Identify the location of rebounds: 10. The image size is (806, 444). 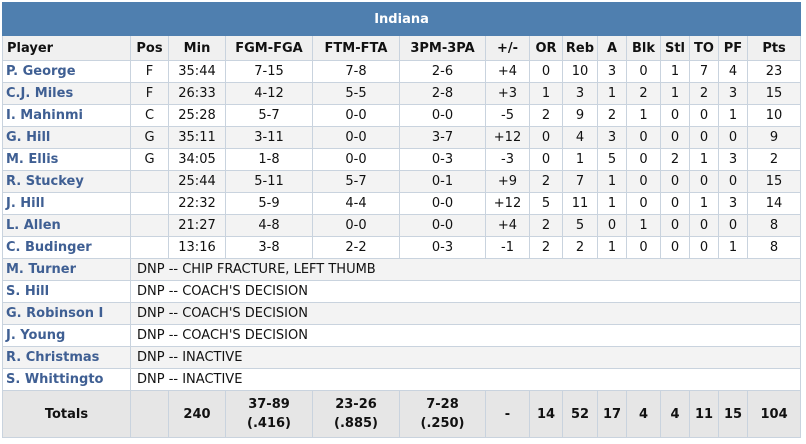
(580, 71).